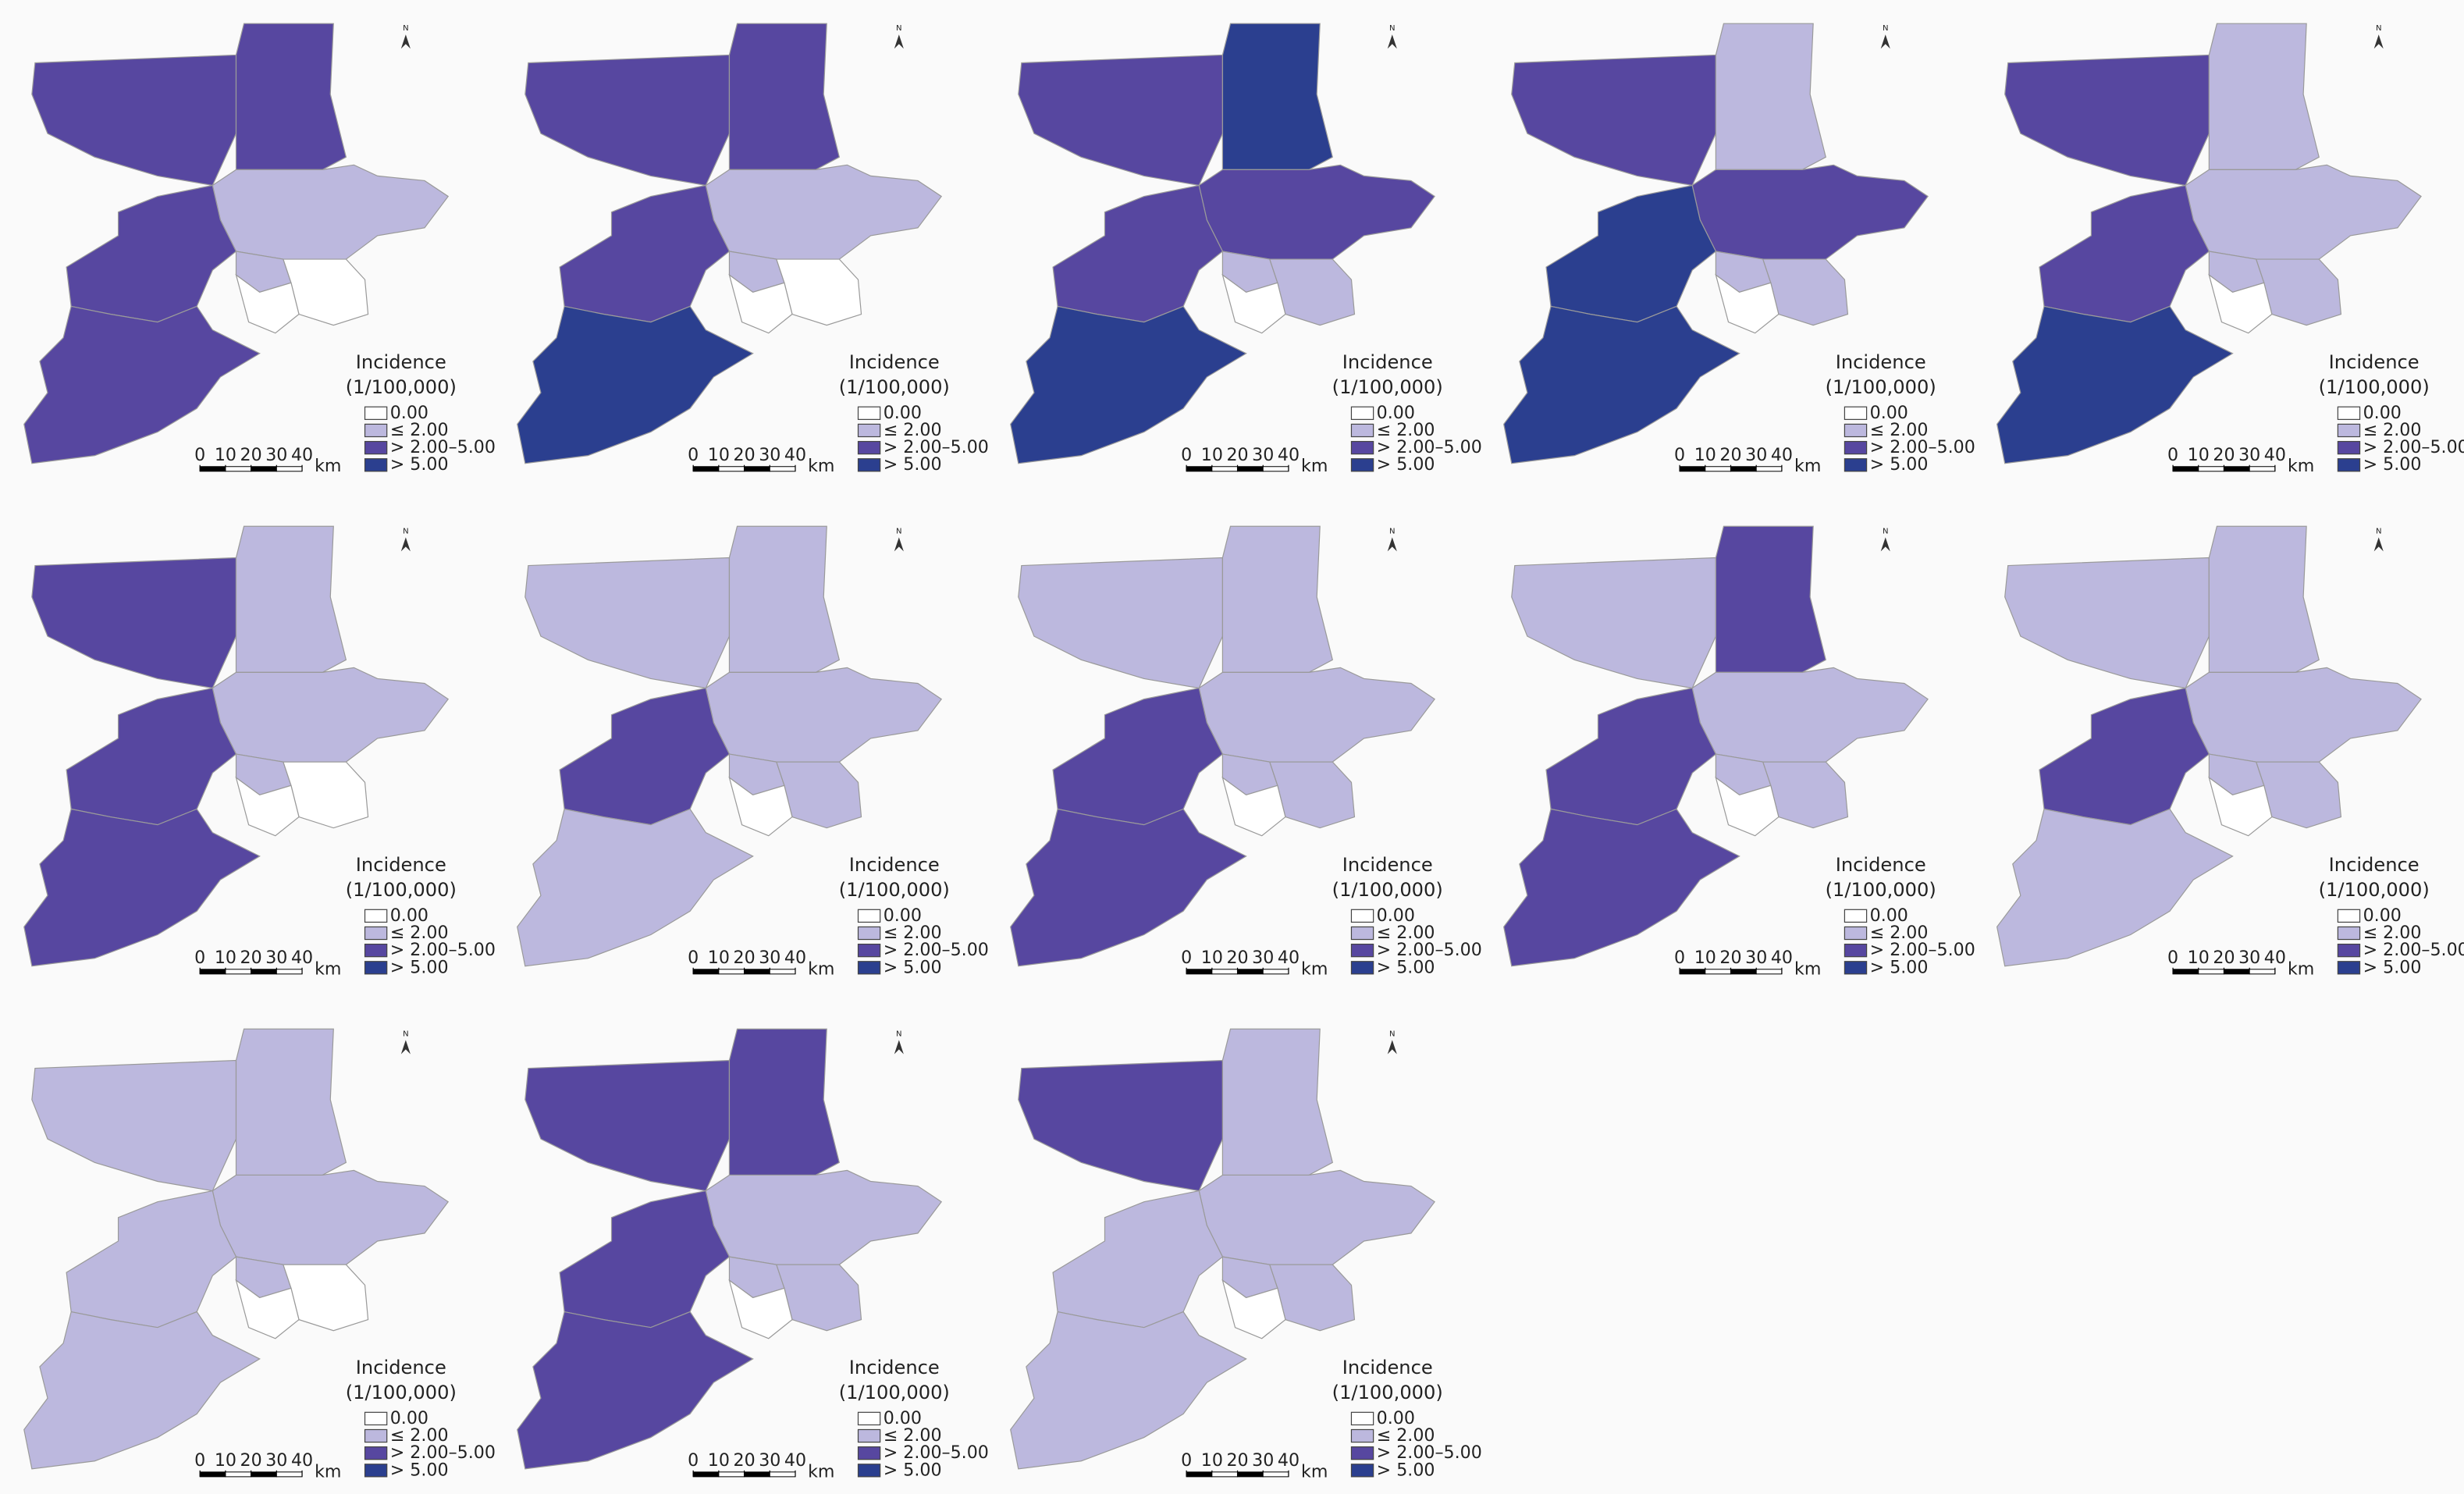 Image resolution: width=2464 pixels, height=1494 pixels. I want to click on legend-label: ≤ 2.00, so click(1406, 1435).